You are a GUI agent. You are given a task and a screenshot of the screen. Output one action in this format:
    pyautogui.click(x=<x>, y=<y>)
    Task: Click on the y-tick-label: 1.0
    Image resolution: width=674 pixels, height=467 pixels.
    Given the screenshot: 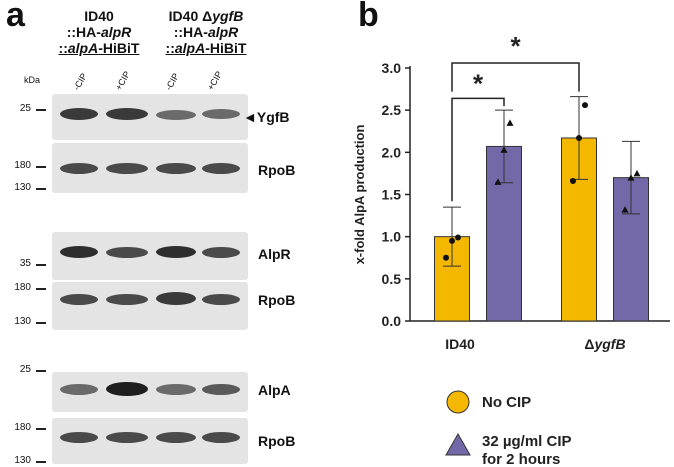 What is the action you would take?
    pyautogui.click(x=392, y=237)
    